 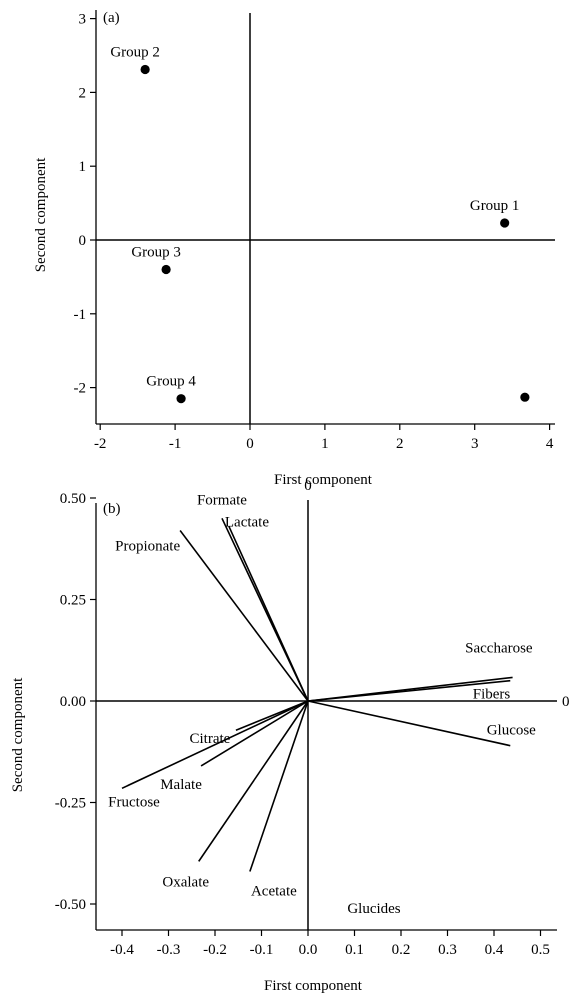 I want to click on panel-a-point-label: Group 2, so click(x=135, y=53).